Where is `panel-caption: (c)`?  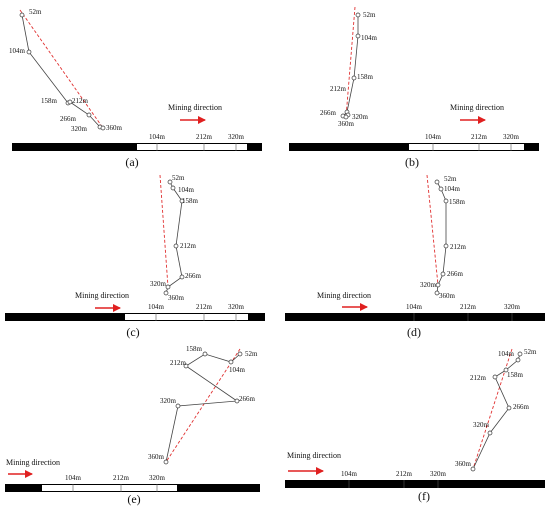
panel-caption: (c) is located at coordinates (132, 332).